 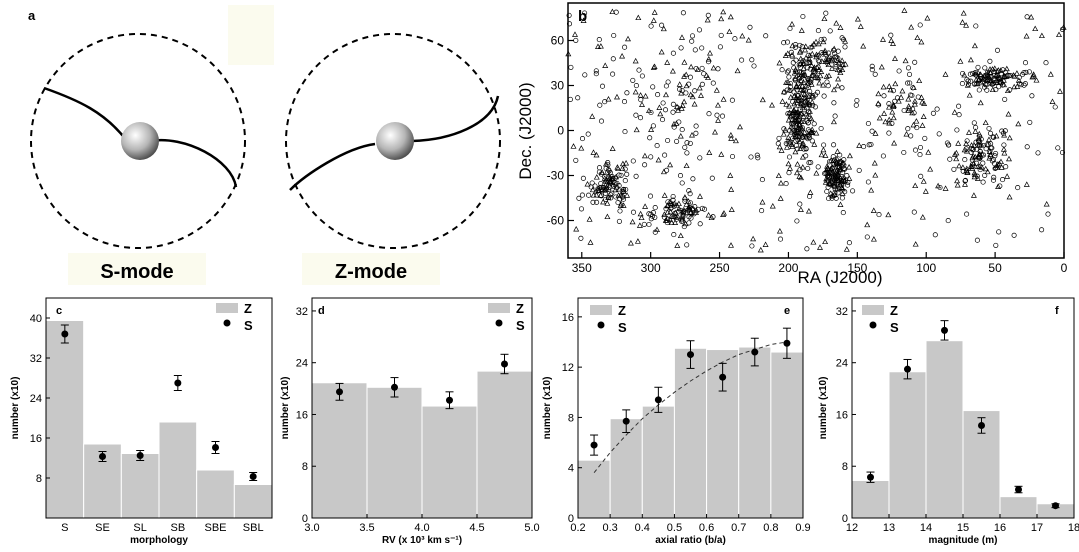 What do you see at coordinates (601, 310) in the screenshot?
I see `legend-swatch-z` at bounding box center [601, 310].